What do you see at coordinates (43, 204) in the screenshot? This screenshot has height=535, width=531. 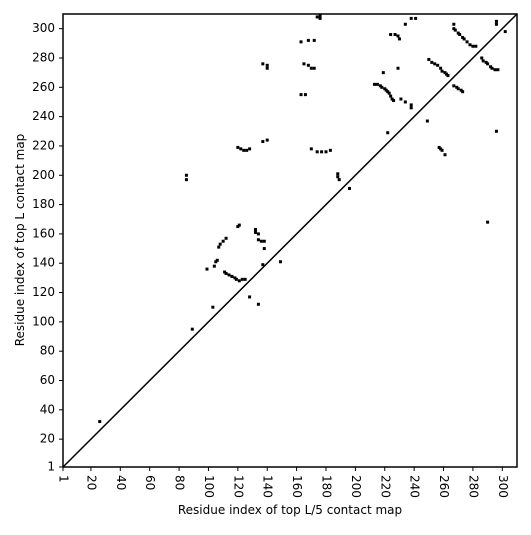 I see `y-tick-label: 180` at bounding box center [43, 204].